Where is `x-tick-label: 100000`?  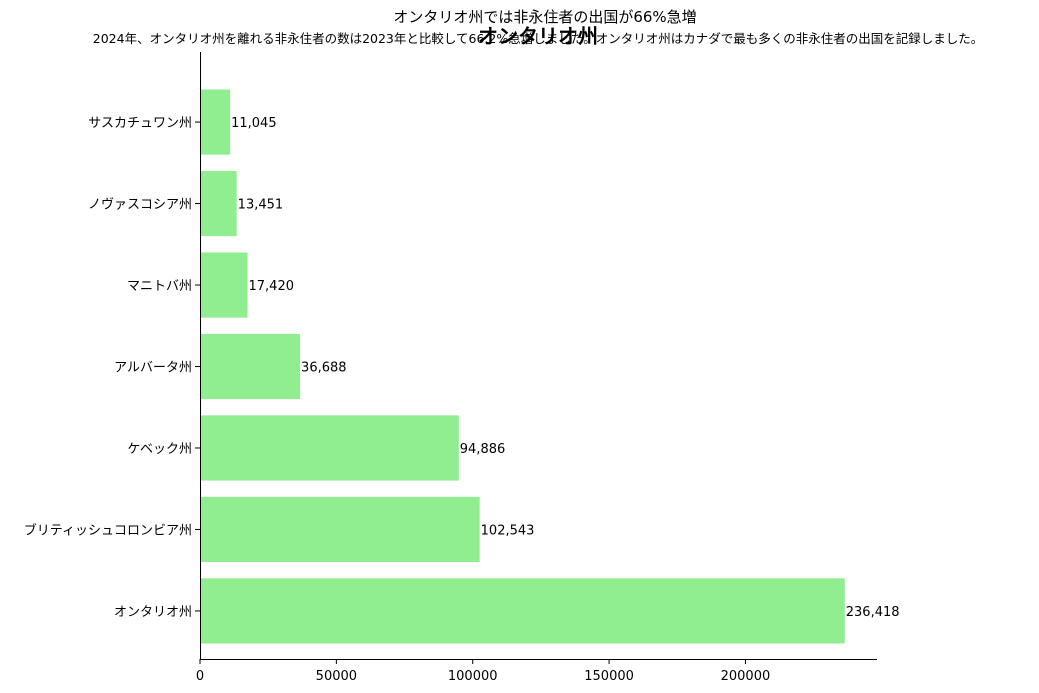 x-tick-label: 100000 is located at coordinates (473, 676).